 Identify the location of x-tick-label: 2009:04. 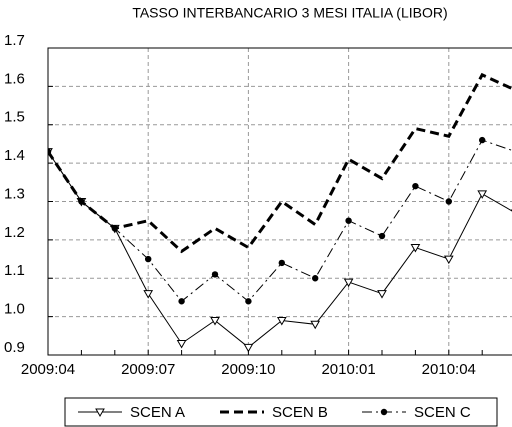
(48, 369).